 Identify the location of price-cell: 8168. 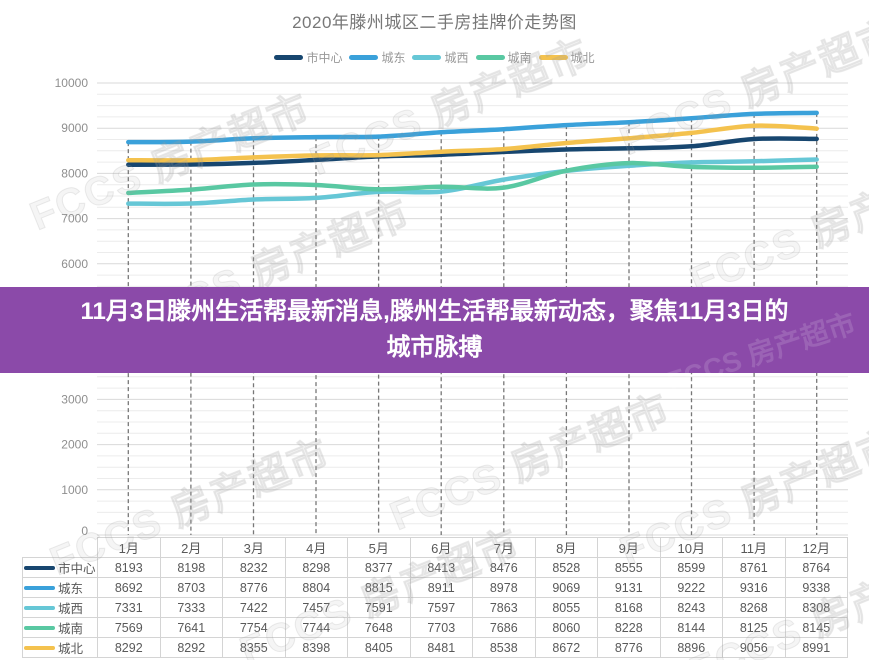
(629, 607).